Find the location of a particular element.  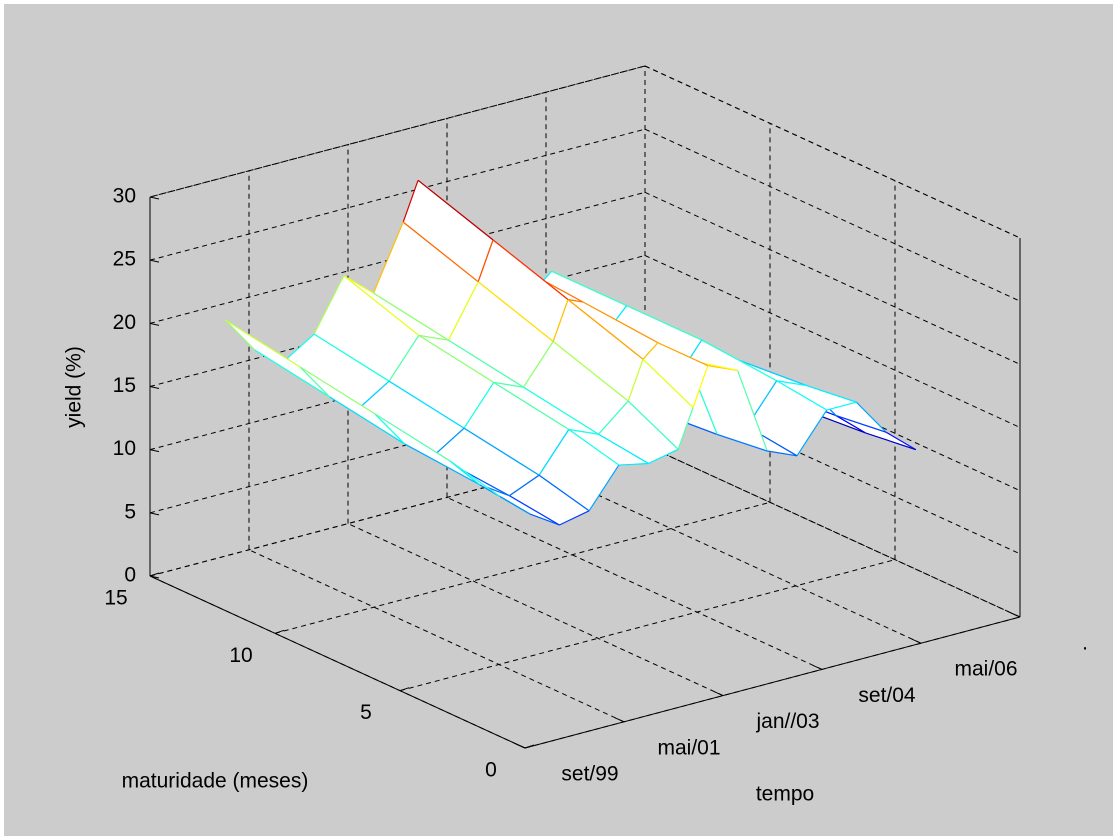

z-axis-label: yield (%) is located at coordinates (74, 387).